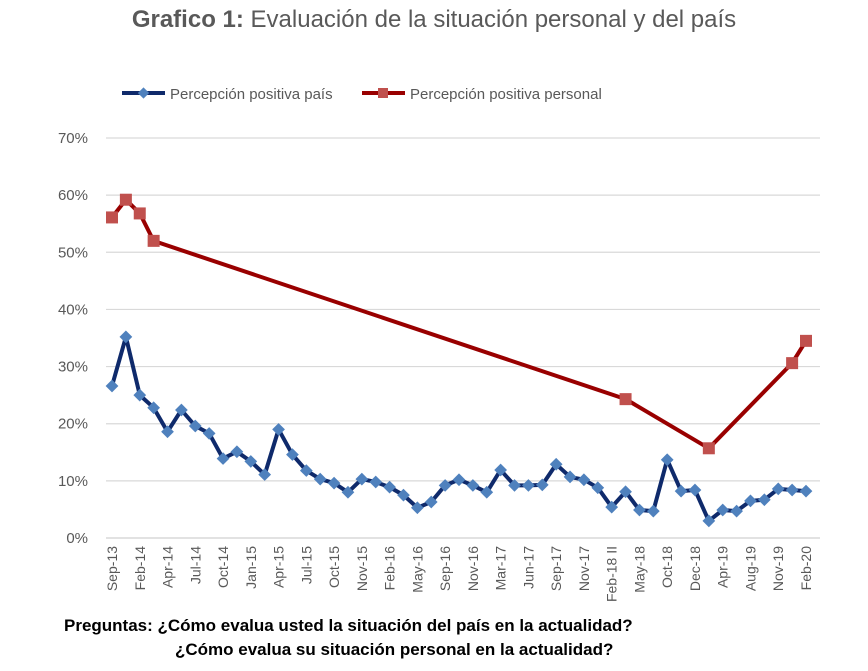  Describe the element at coordinates (73, 367) in the screenshot. I see `y-tick-label: 30%` at that location.